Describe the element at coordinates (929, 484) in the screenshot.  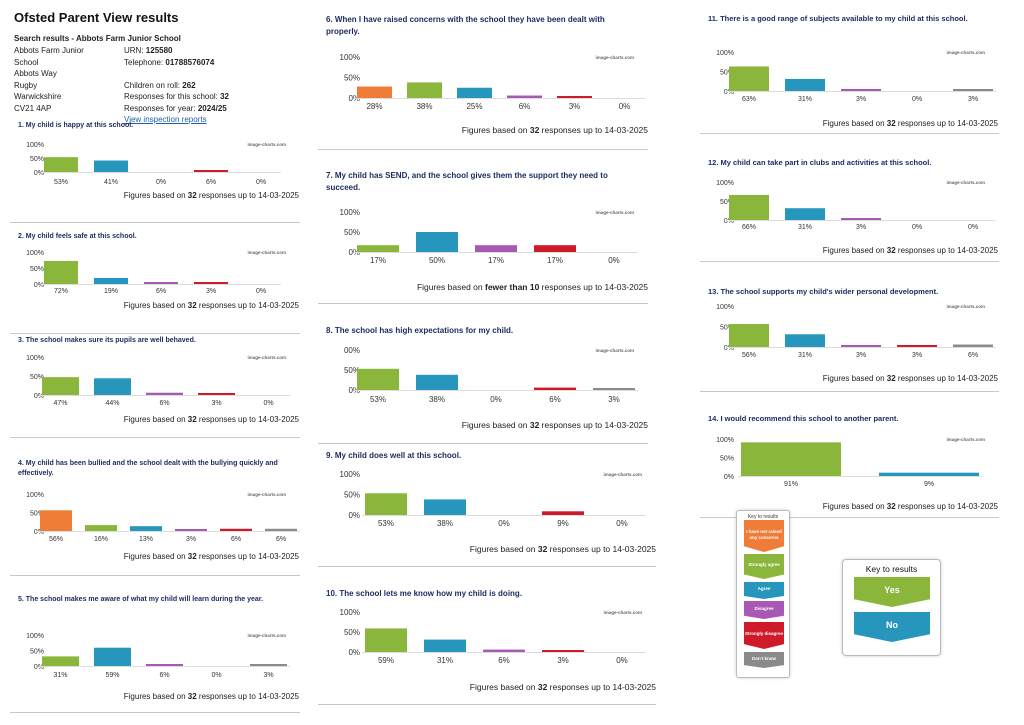
I see `bar-value-label: 9%` at that location.